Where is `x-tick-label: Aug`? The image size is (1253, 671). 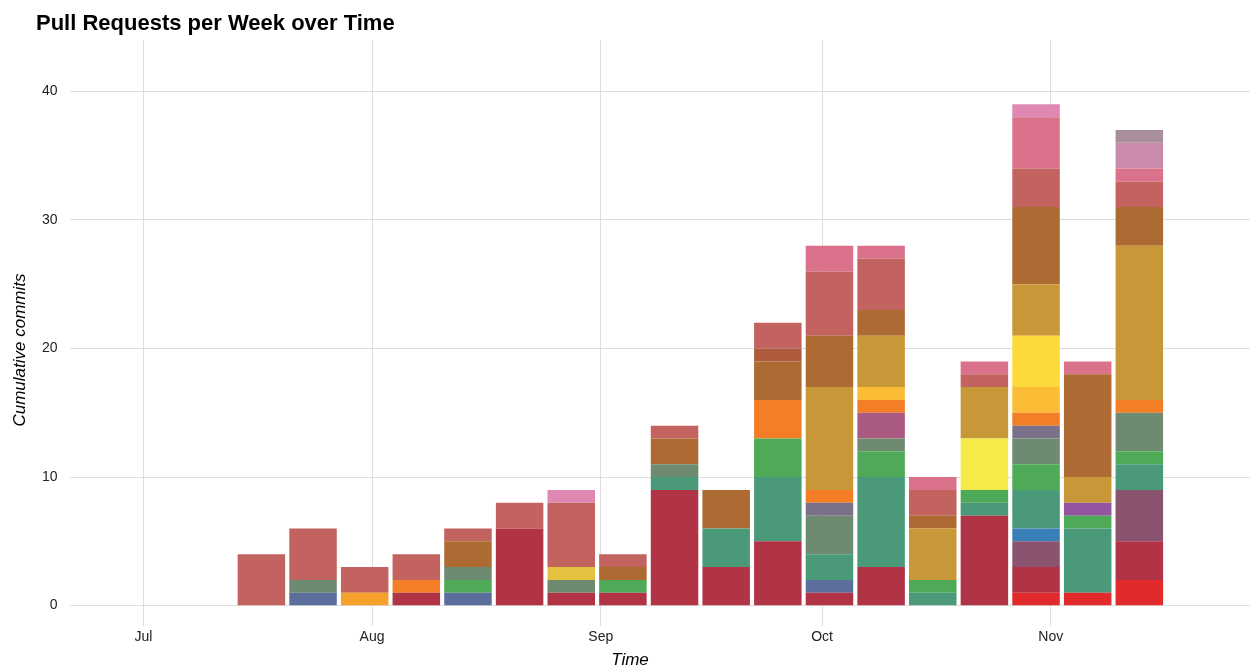 x-tick-label: Aug is located at coordinates (372, 636).